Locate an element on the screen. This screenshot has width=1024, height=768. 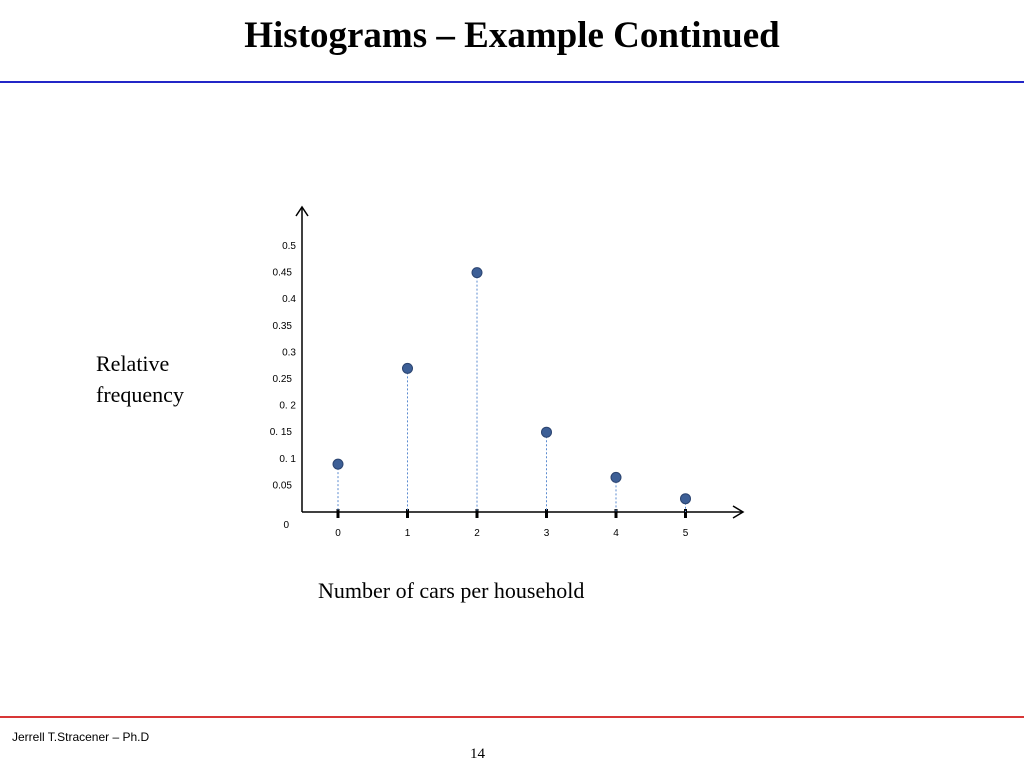
x-tick-labels: 0 1 2 3 4 5 is located at coordinates (512, 524).